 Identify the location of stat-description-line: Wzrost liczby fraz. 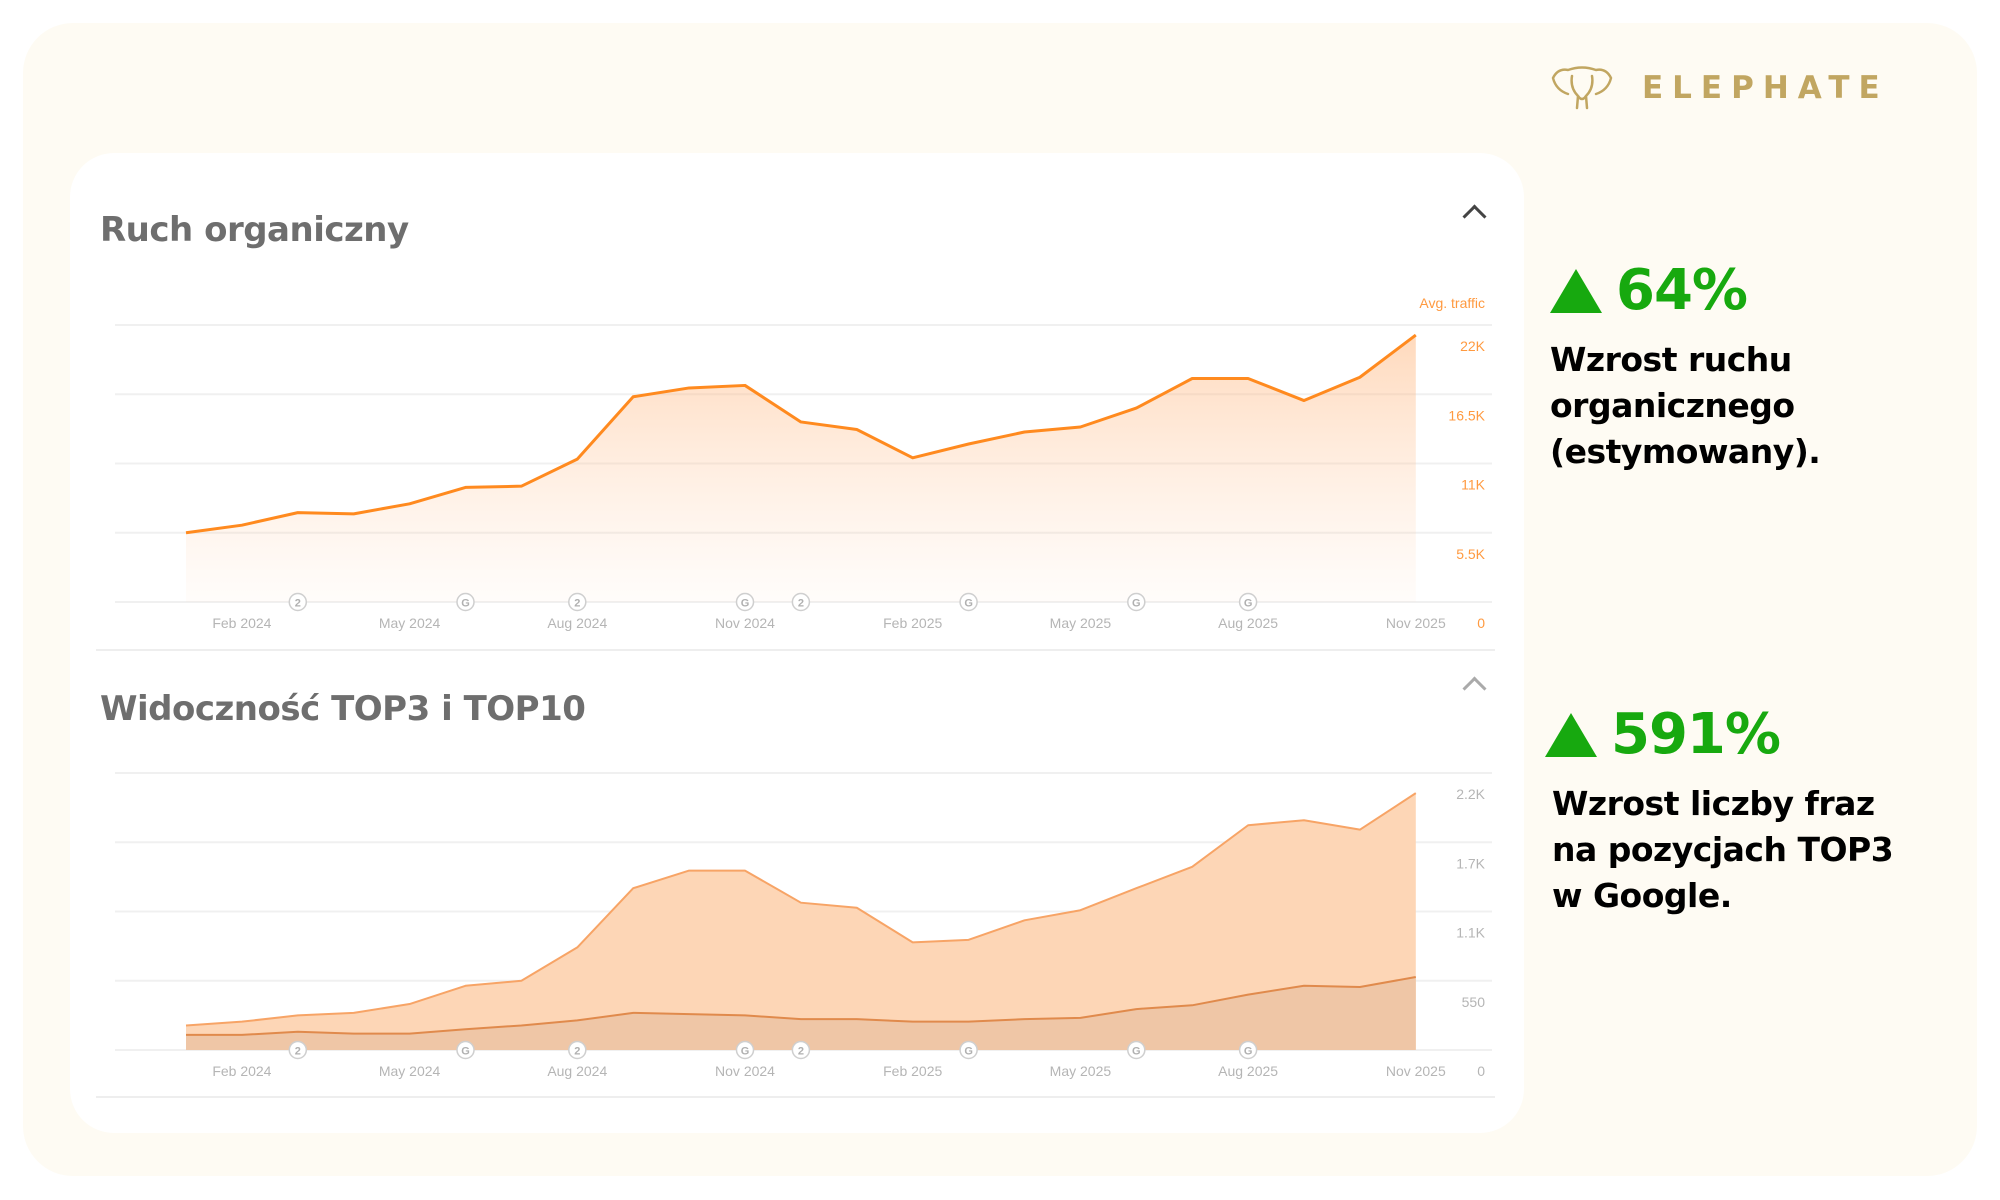
(1713, 803).